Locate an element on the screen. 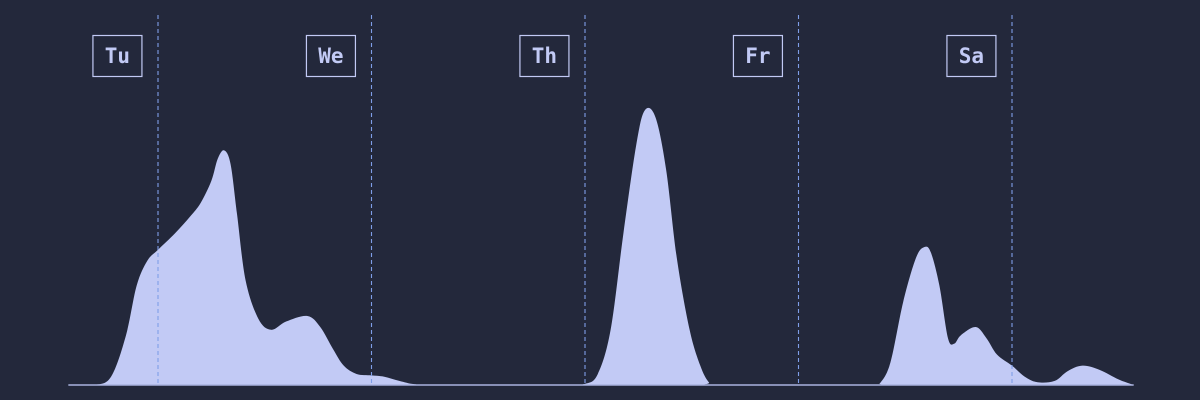  day-label-sa: Sa is located at coordinates (971, 56).